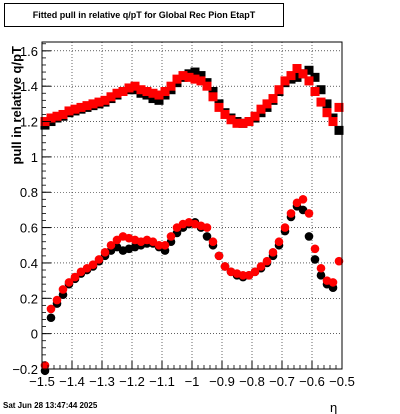 The width and height of the screenshot is (400, 414). Describe the element at coordinates (312, 381) in the screenshot. I see `x-tick-label: −0.6` at that location.